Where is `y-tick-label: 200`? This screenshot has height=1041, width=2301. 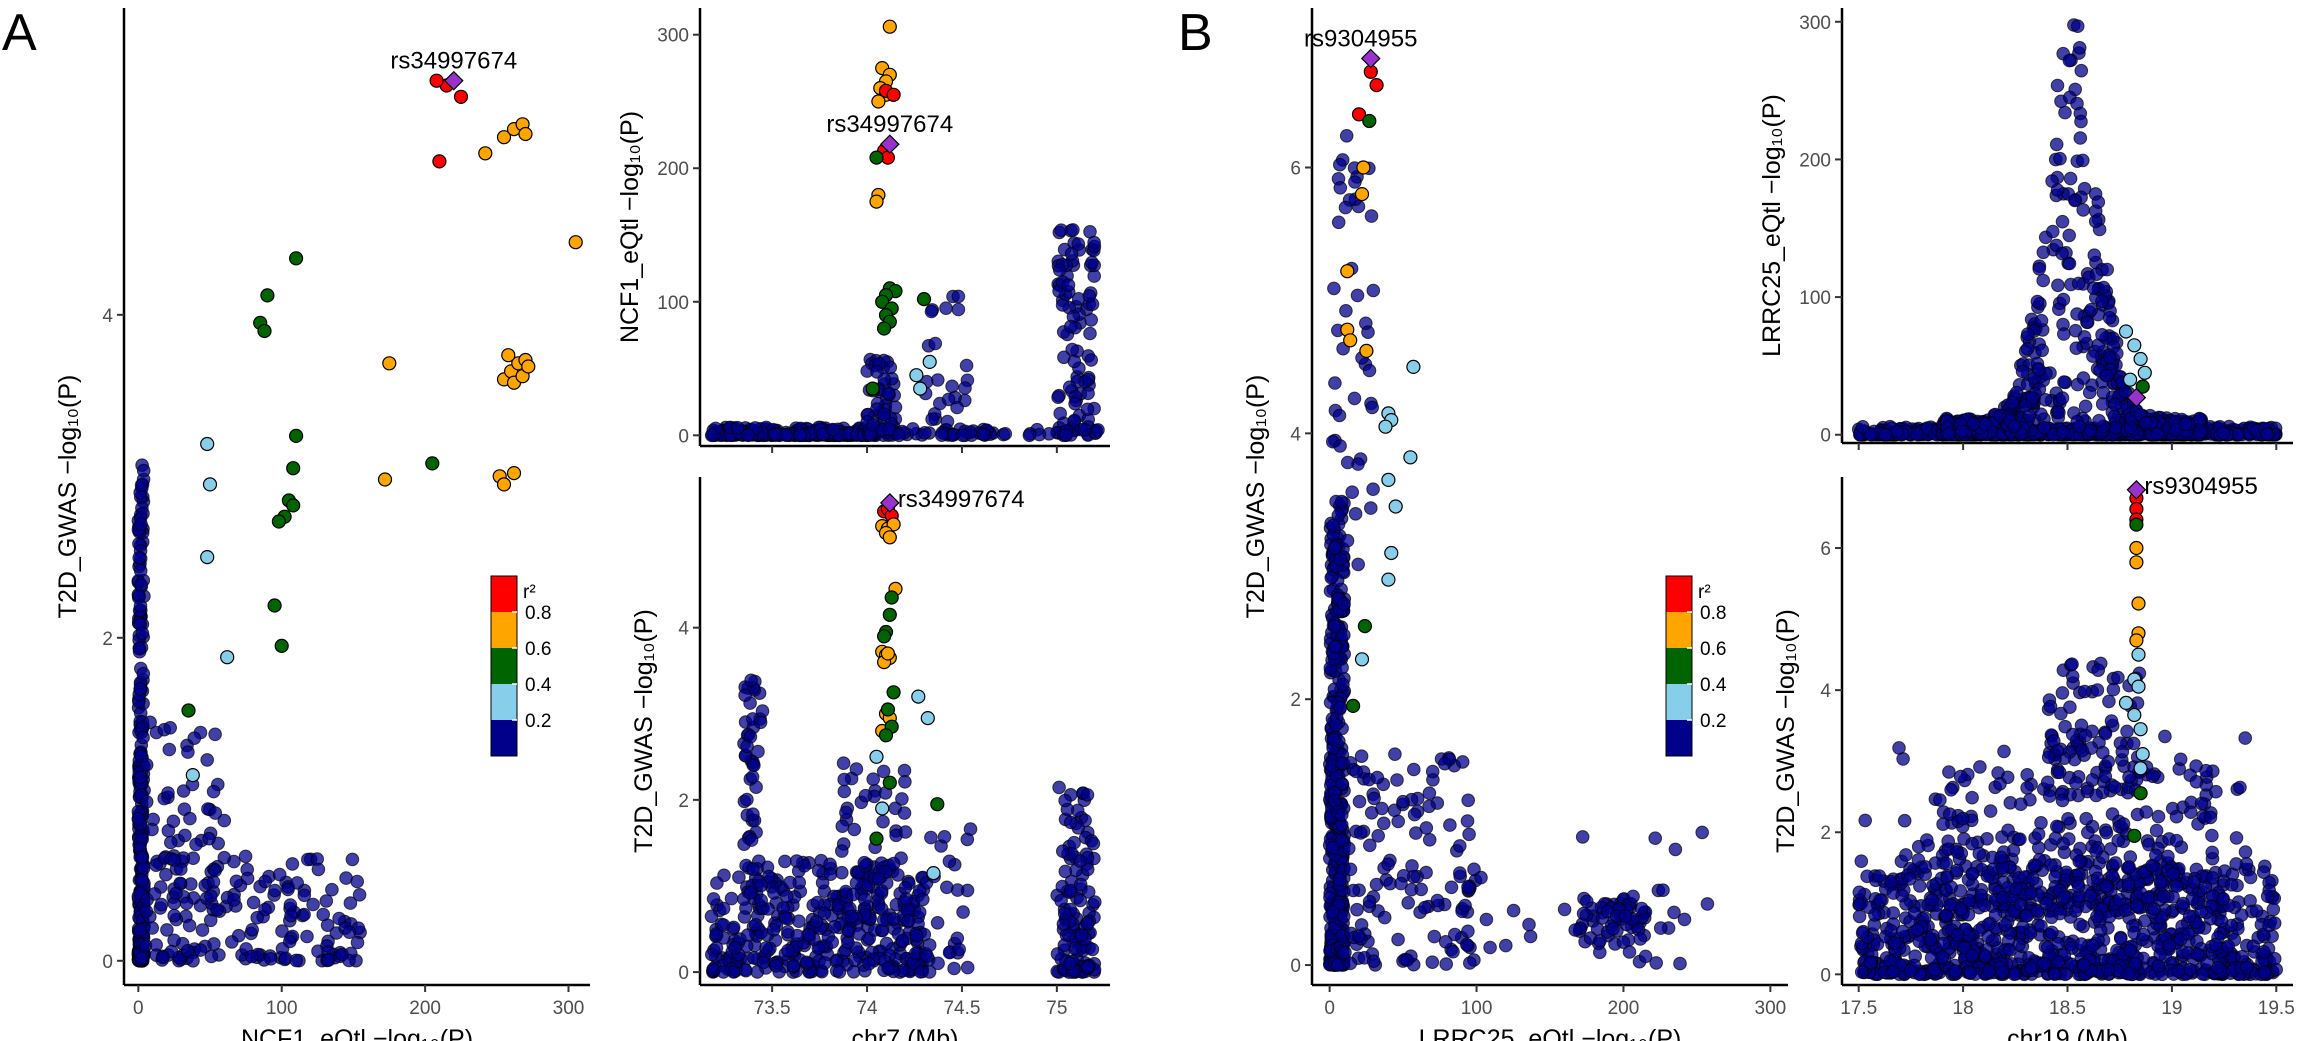
y-tick-label: 200 is located at coordinates (673, 169).